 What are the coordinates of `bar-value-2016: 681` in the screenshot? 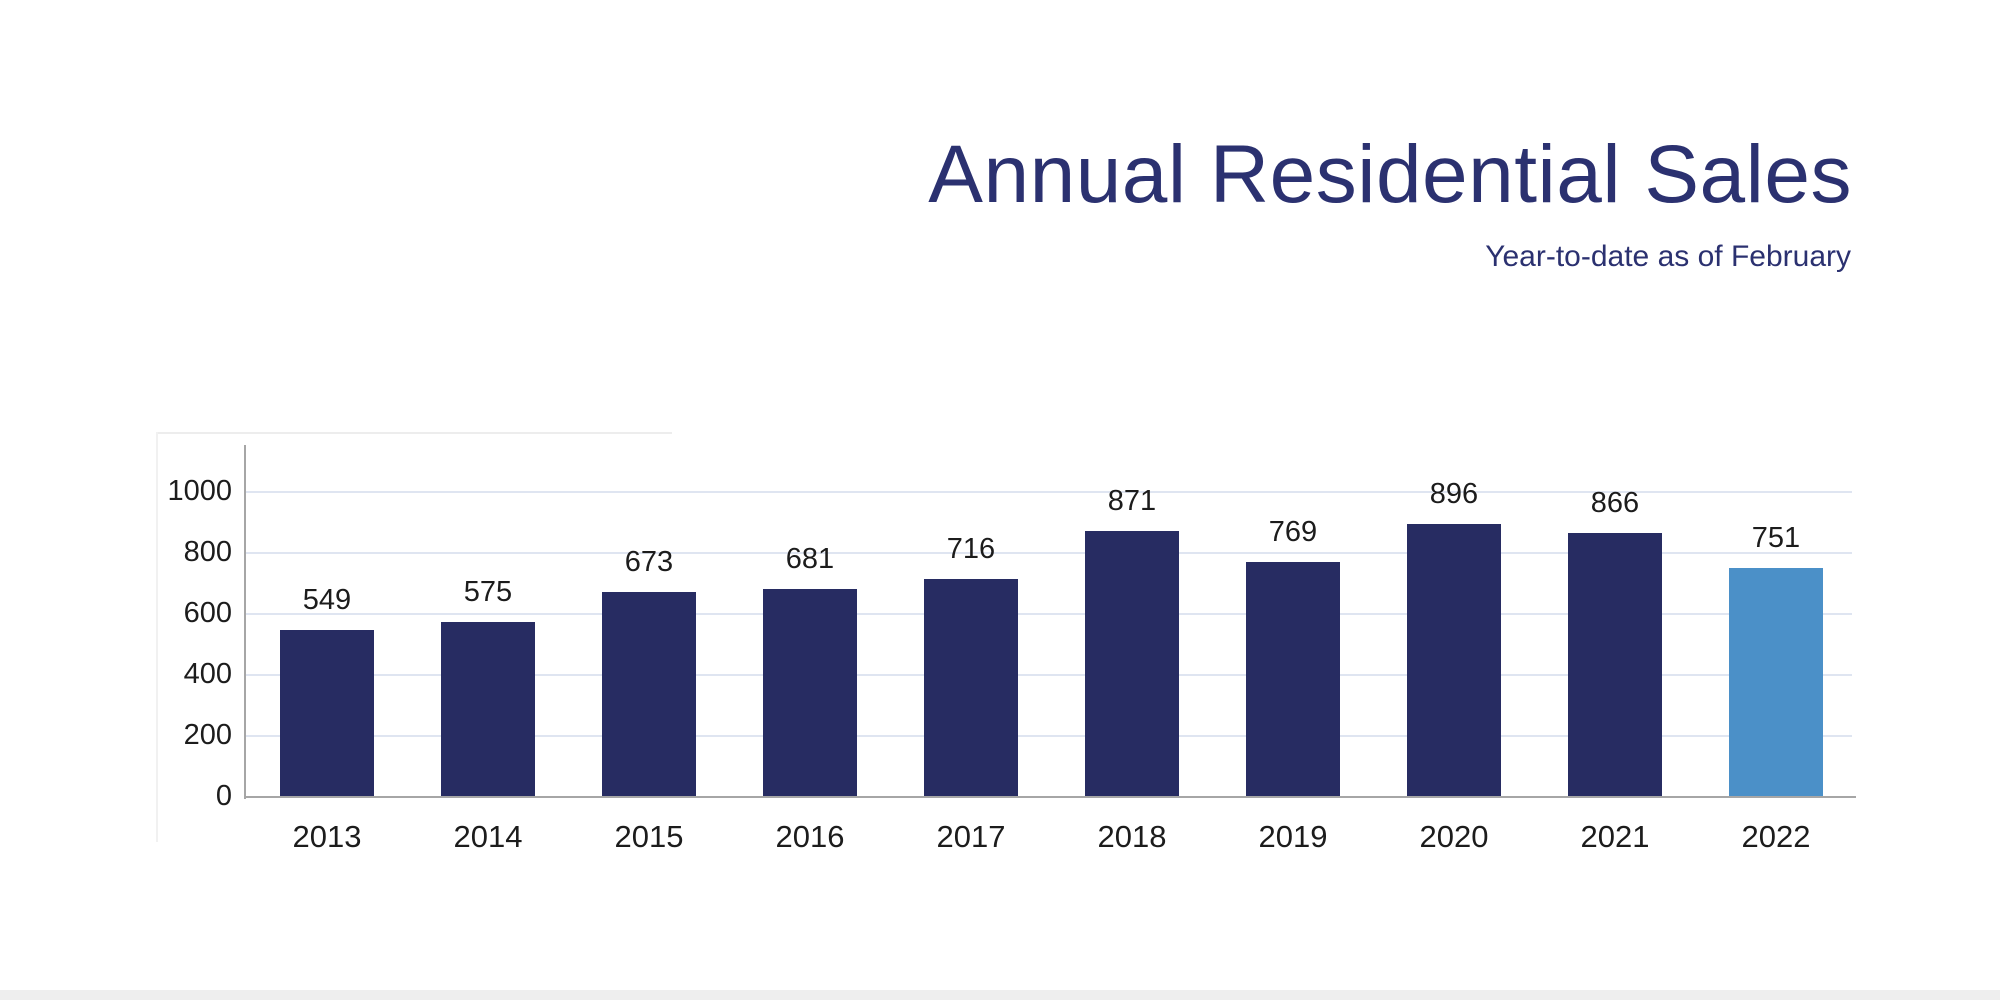 It's located at (810, 559).